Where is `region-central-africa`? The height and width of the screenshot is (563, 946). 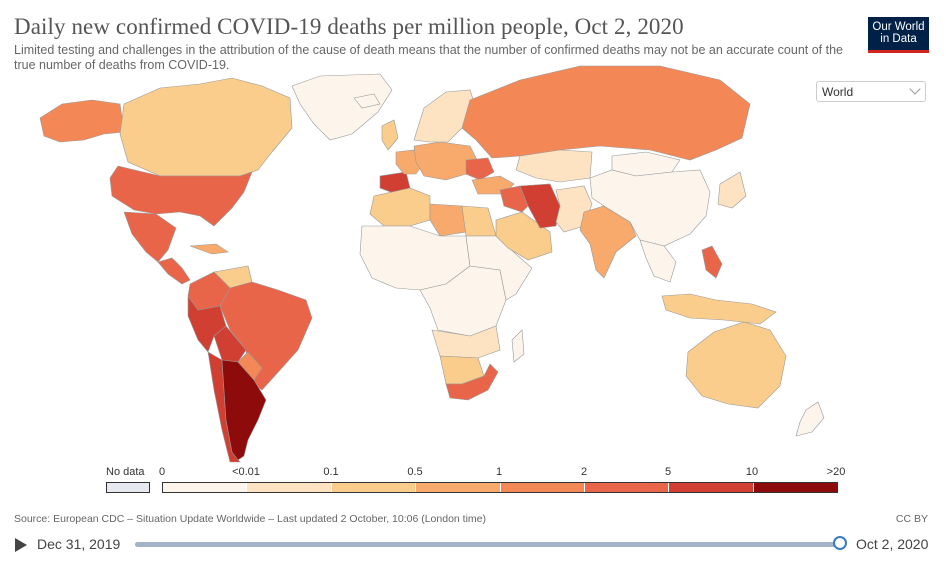
region-central-africa is located at coordinates (463, 301).